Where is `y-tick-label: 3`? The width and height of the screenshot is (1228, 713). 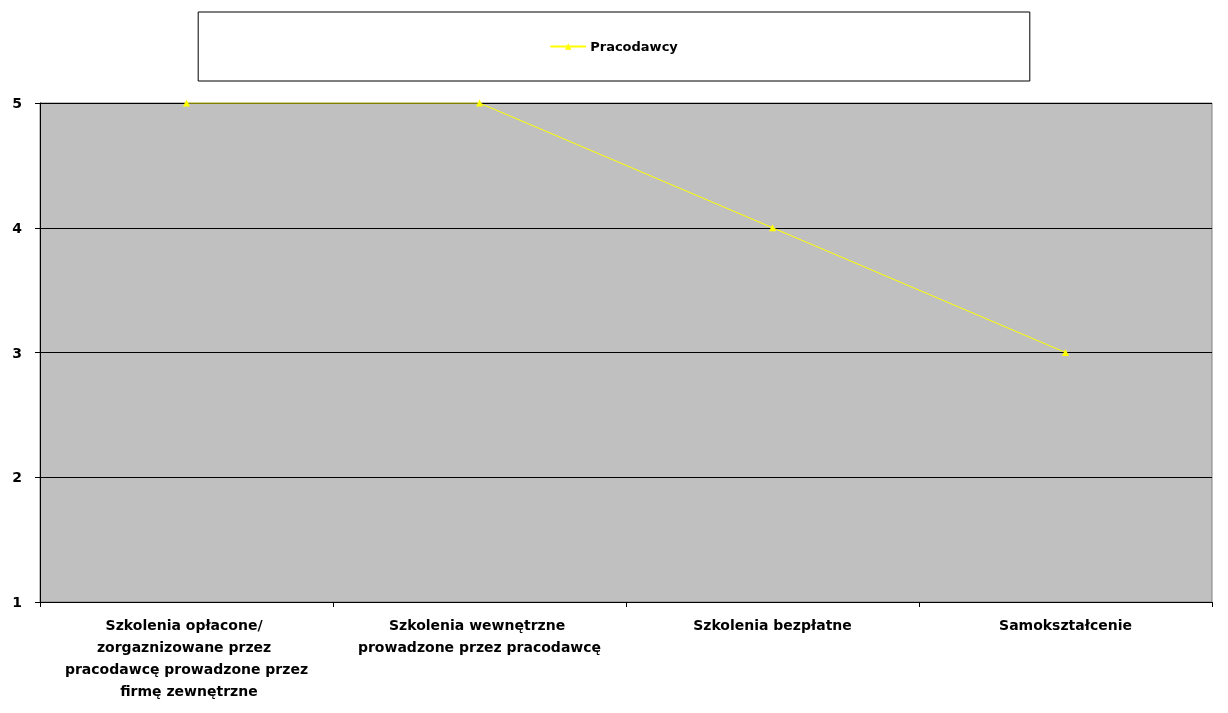 y-tick-label: 3 is located at coordinates (17, 352).